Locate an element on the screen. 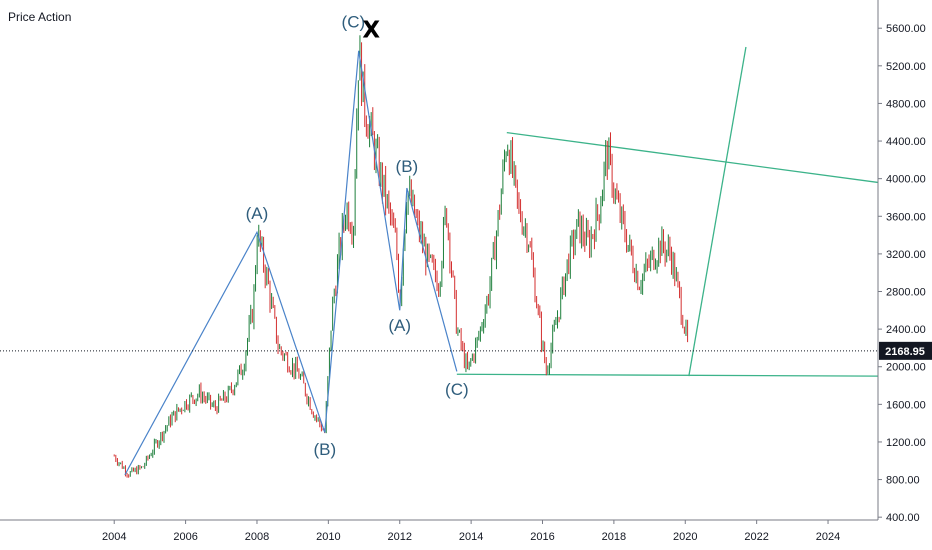 Image resolution: width=932 pixels, height=550 pixels. y-tick-label: 1200.00 is located at coordinates (906, 443).